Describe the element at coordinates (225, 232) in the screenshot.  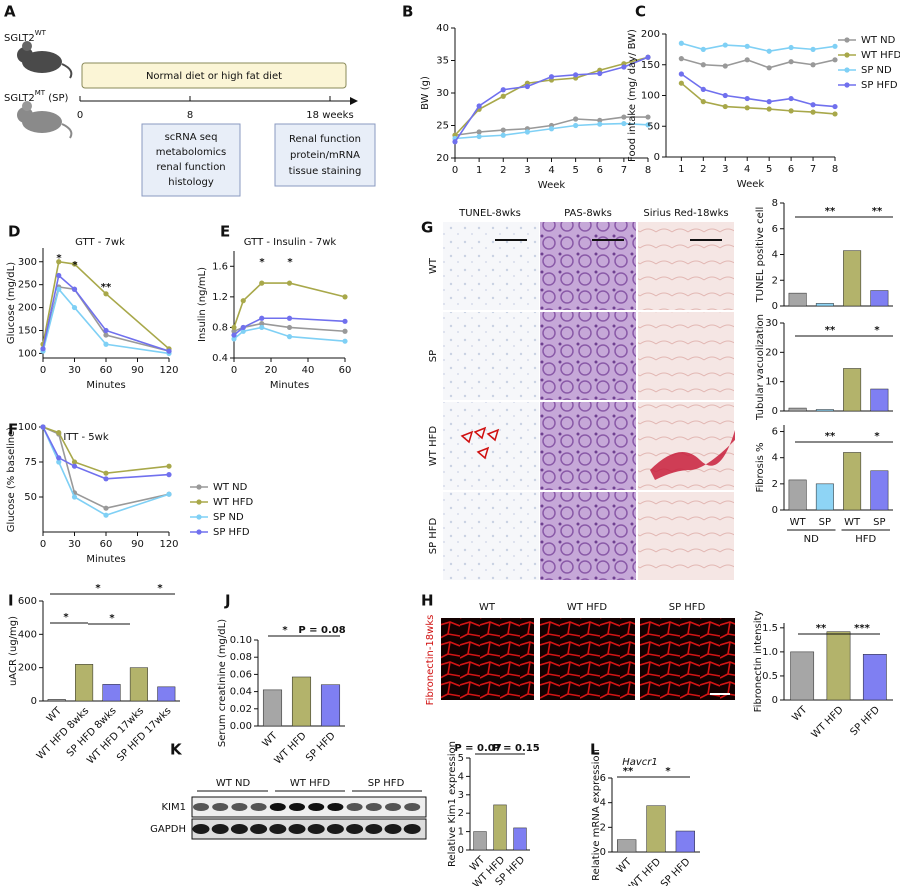
I see `panel-letter: E` at that location.